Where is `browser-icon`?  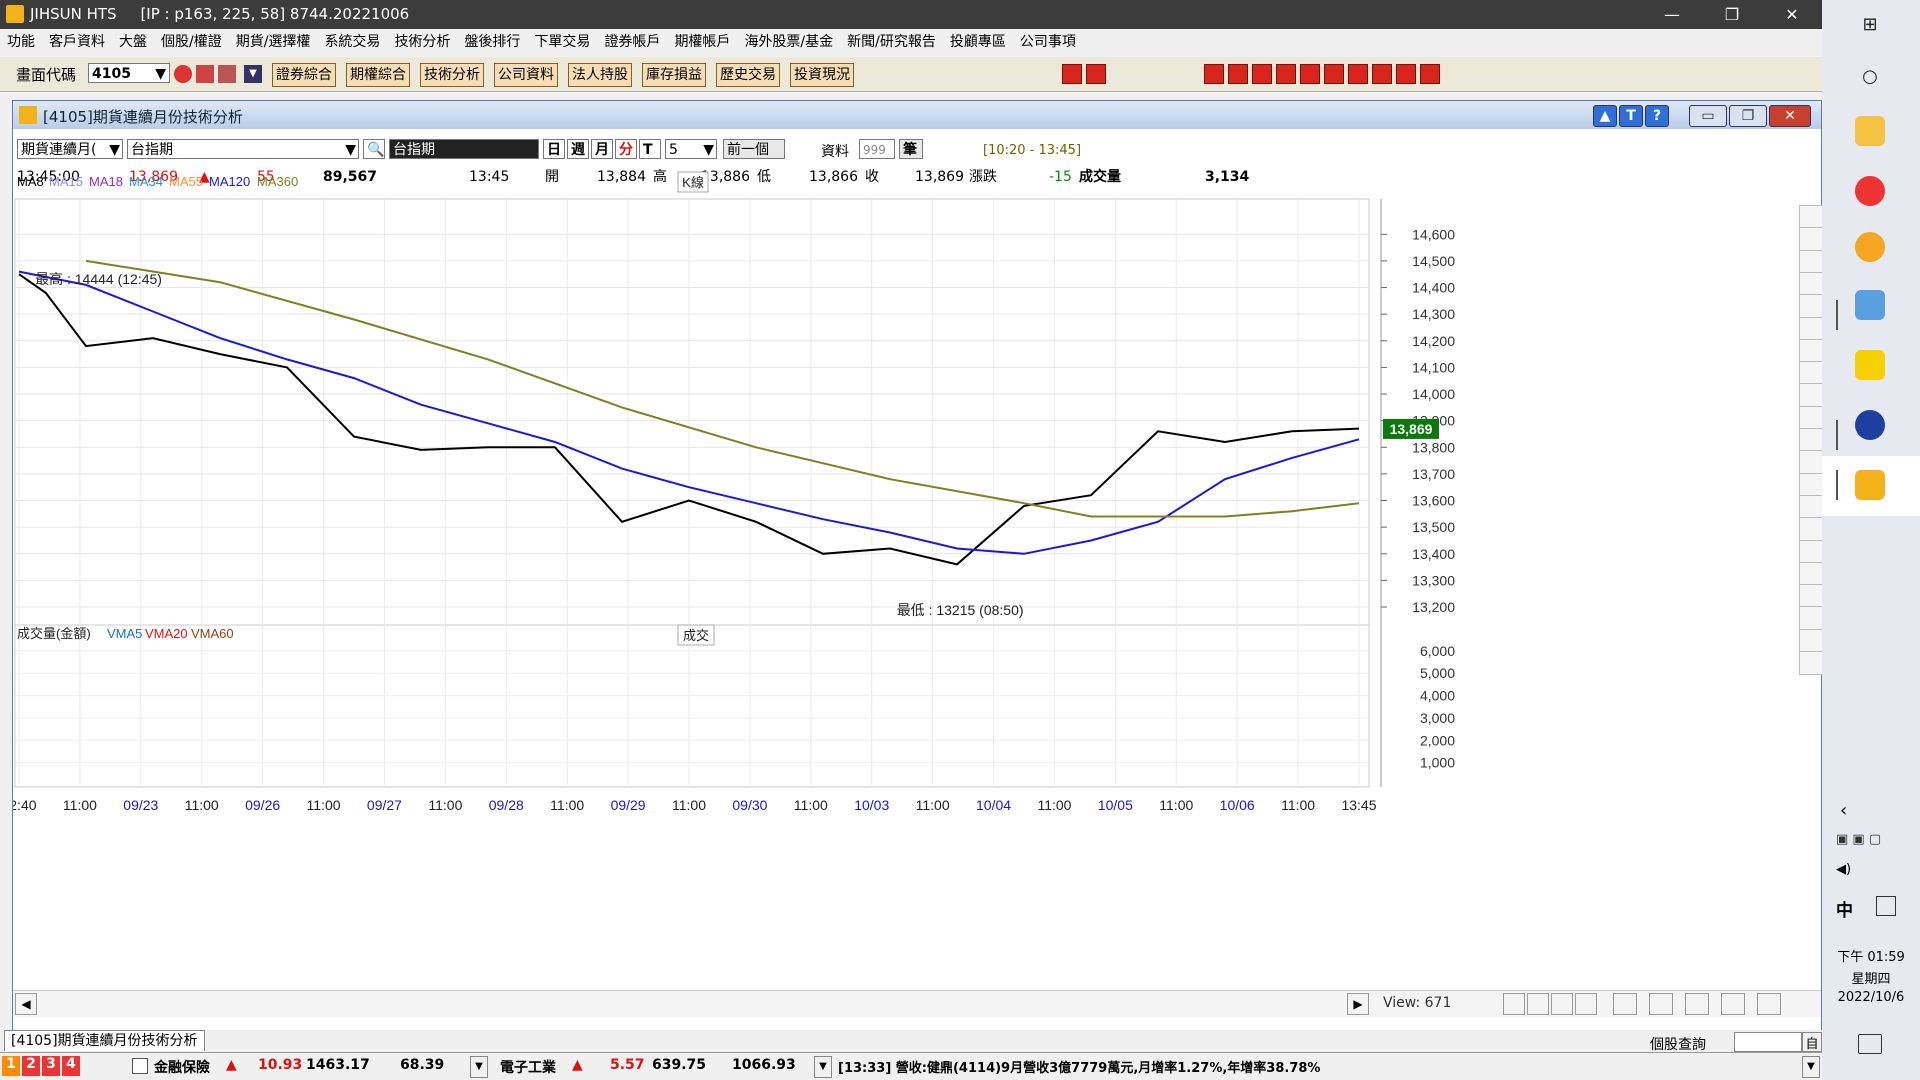 browser-icon is located at coordinates (1870, 247).